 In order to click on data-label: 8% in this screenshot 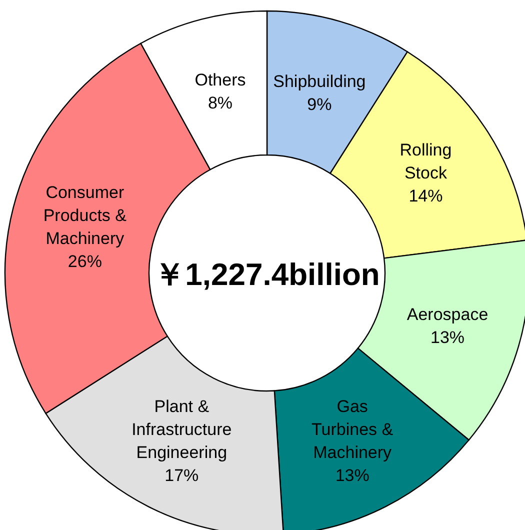, I will do `click(220, 102)`.